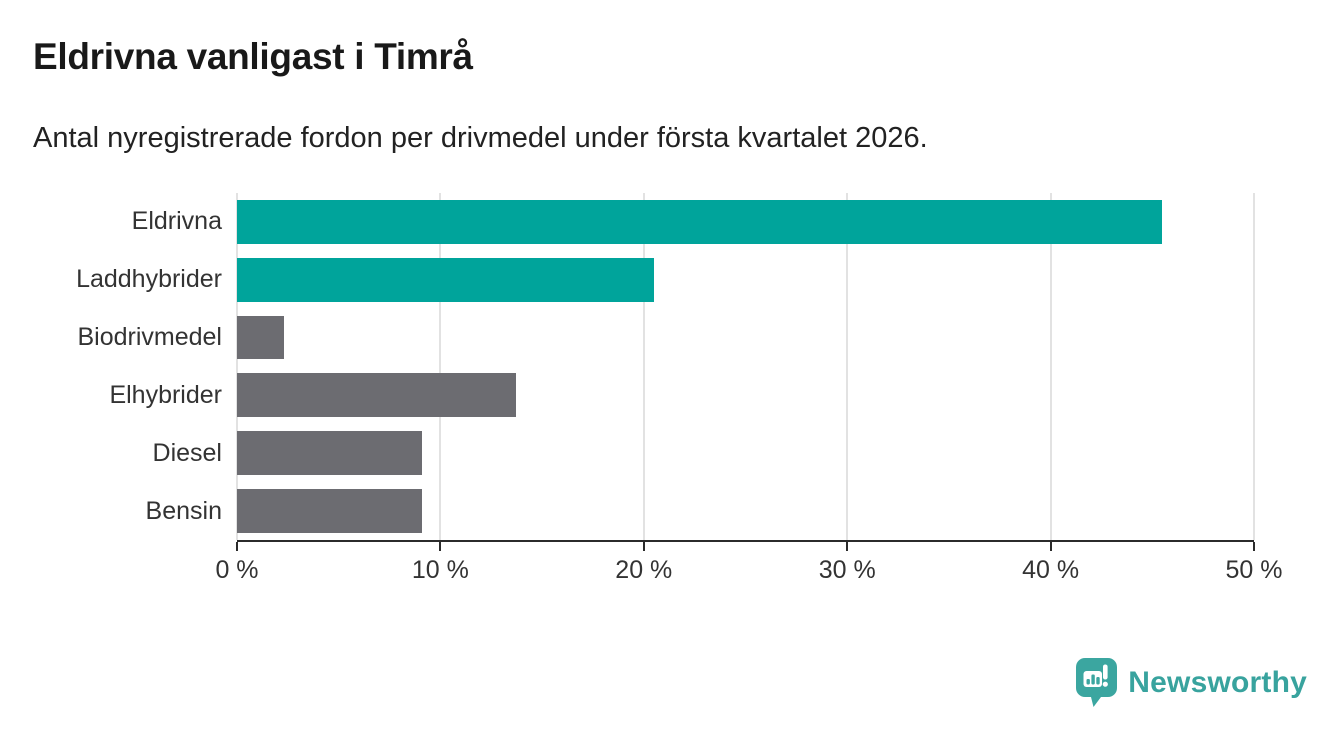 Image resolution: width=1340 pixels, height=733 pixels. Describe the element at coordinates (1051, 570) in the screenshot. I see `axis-tick-label: 40 %` at that location.